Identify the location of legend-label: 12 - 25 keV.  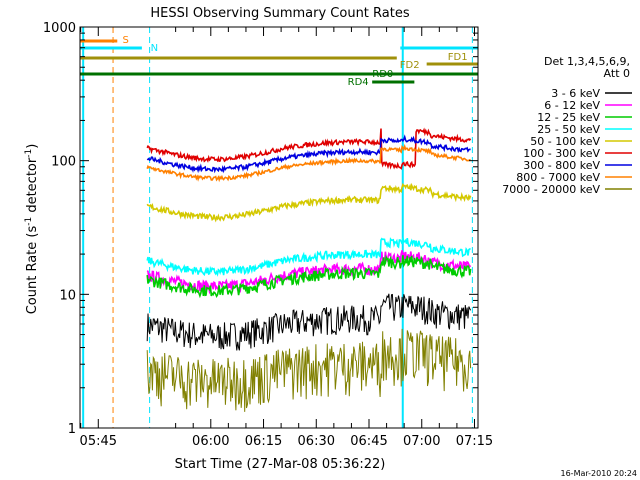
(568, 117).